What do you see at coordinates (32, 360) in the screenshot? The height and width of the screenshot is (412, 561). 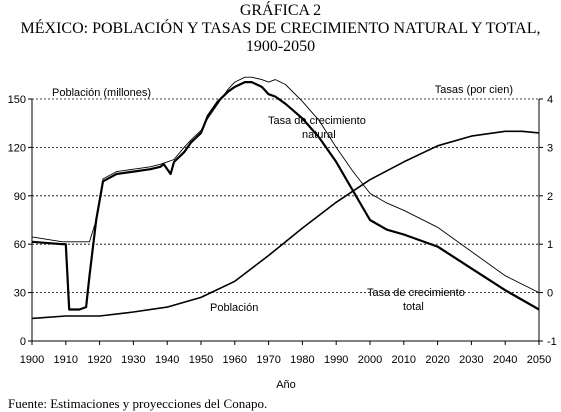 I see `x-tick-label: 1900` at bounding box center [32, 360].